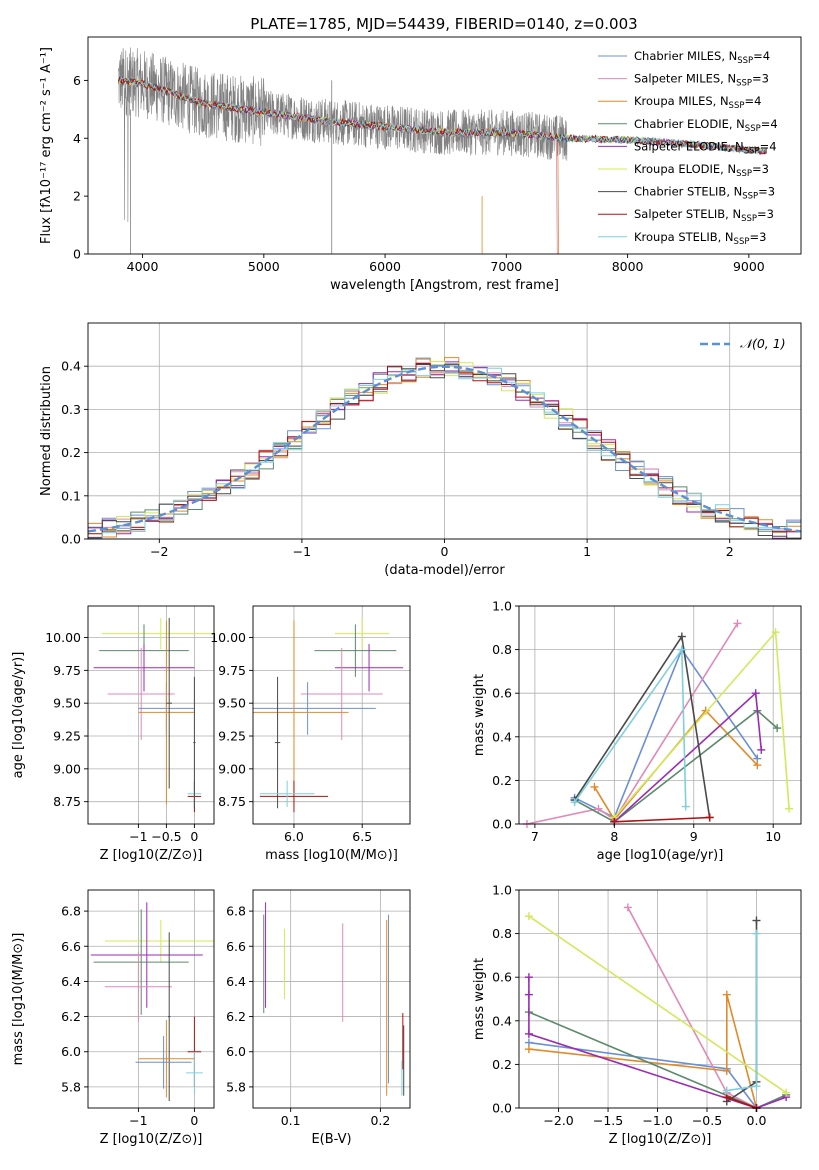 Image resolution: width=819 pixels, height=1170 pixels. What do you see at coordinates (444, 570) in the screenshot?
I see `x-axis-label: (data-model)/error` at bounding box center [444, 570].